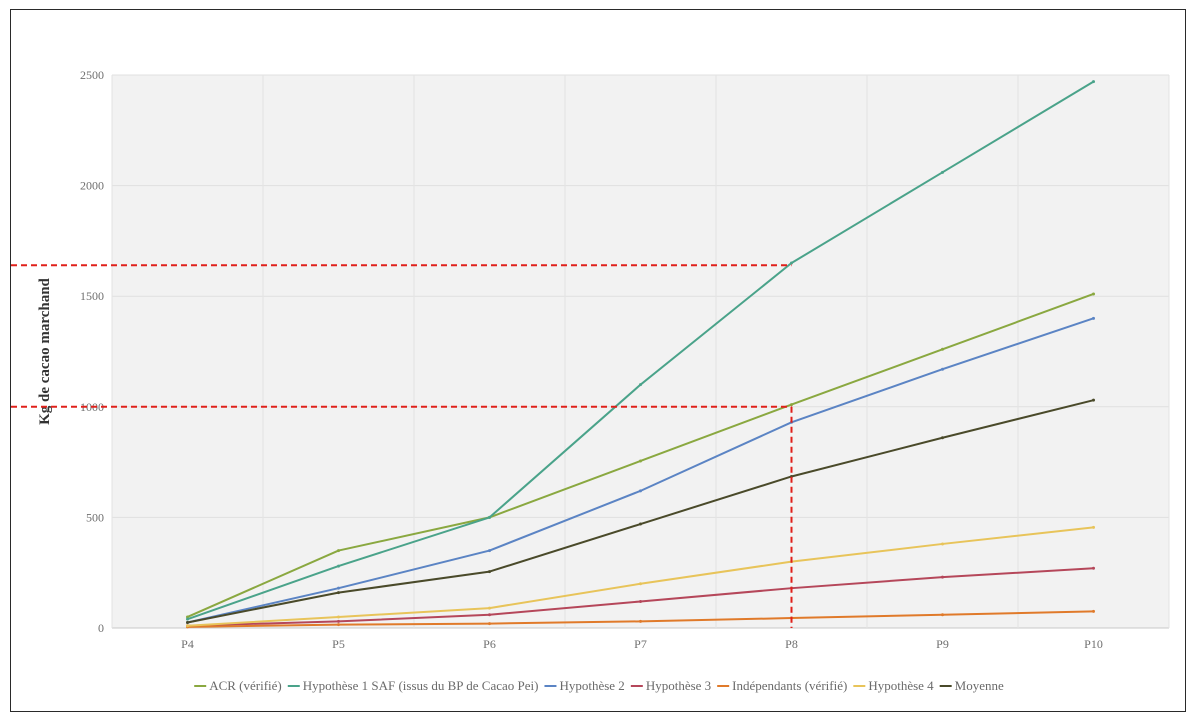 The width and height of the screenshot is (1197, 722). Describe the element at coordinates (187, 644) in the screenshot. I see `x-tick-label: P4` at that location.